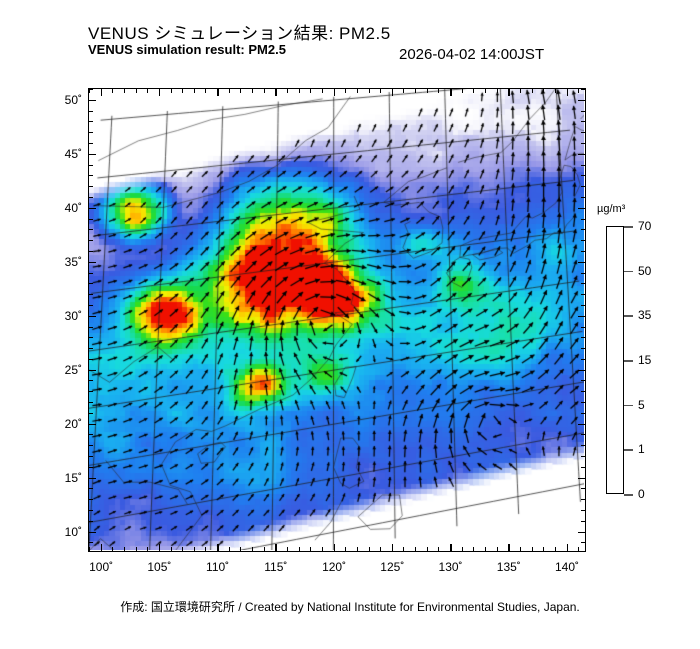  I want to click on colorbar-tick-label: 5, so click(641, 404).